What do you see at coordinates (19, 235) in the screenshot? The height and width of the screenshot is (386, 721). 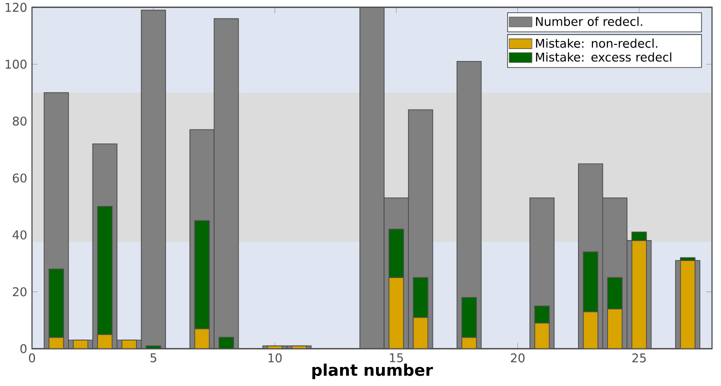 I see `y-tick-label: 40` at bounding box center [19, 235].